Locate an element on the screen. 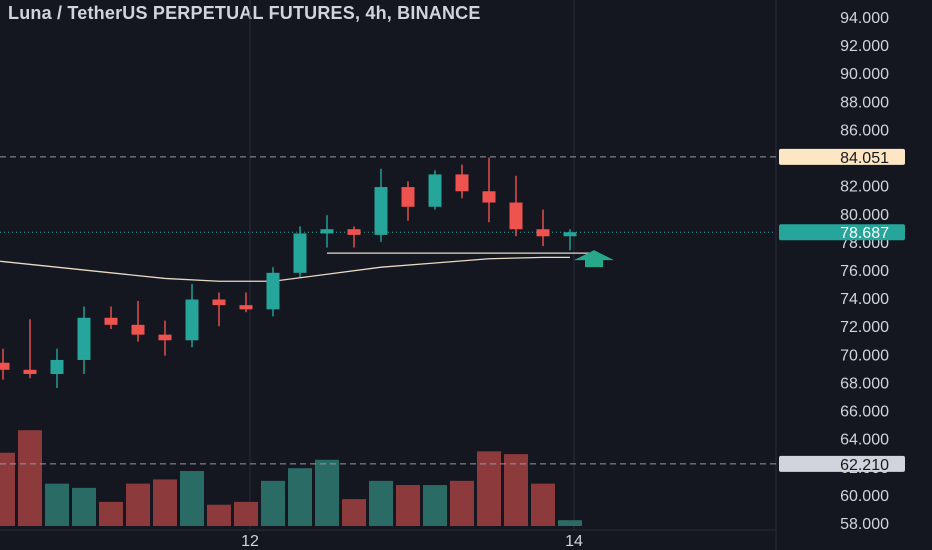 The image size is (932, 550). price-tick-label: 68.000 is located at coordinates (864, 383).